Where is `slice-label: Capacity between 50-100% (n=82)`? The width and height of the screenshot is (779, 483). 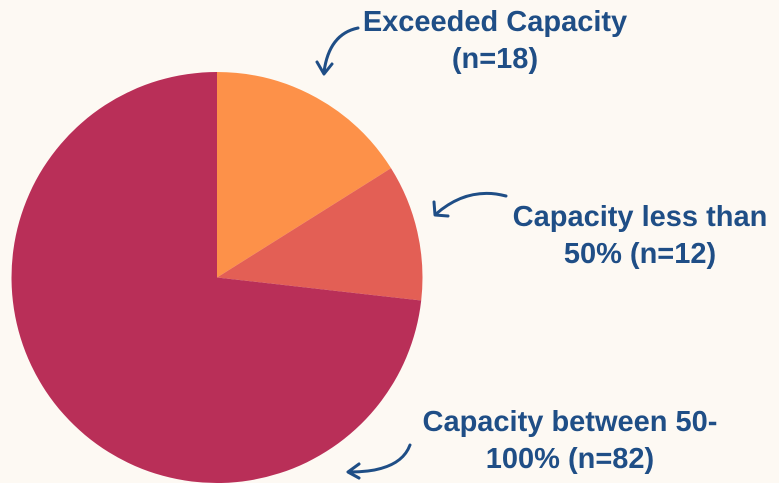 slice-label: Capacity between 50-100% (n=82) is located at coordinates (570, 441).